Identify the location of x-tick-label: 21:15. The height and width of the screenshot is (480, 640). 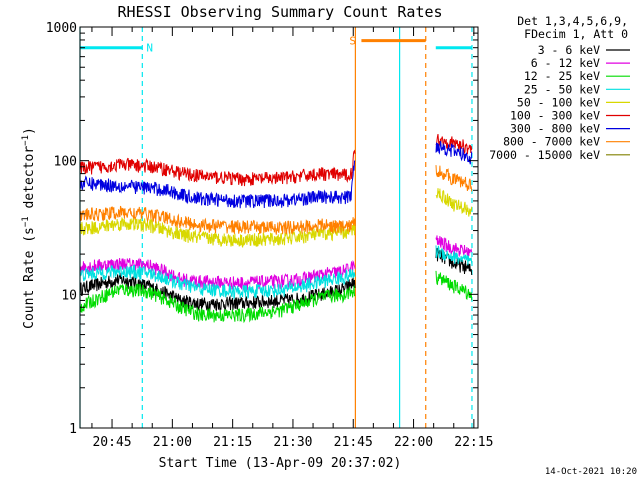
(232, 442).